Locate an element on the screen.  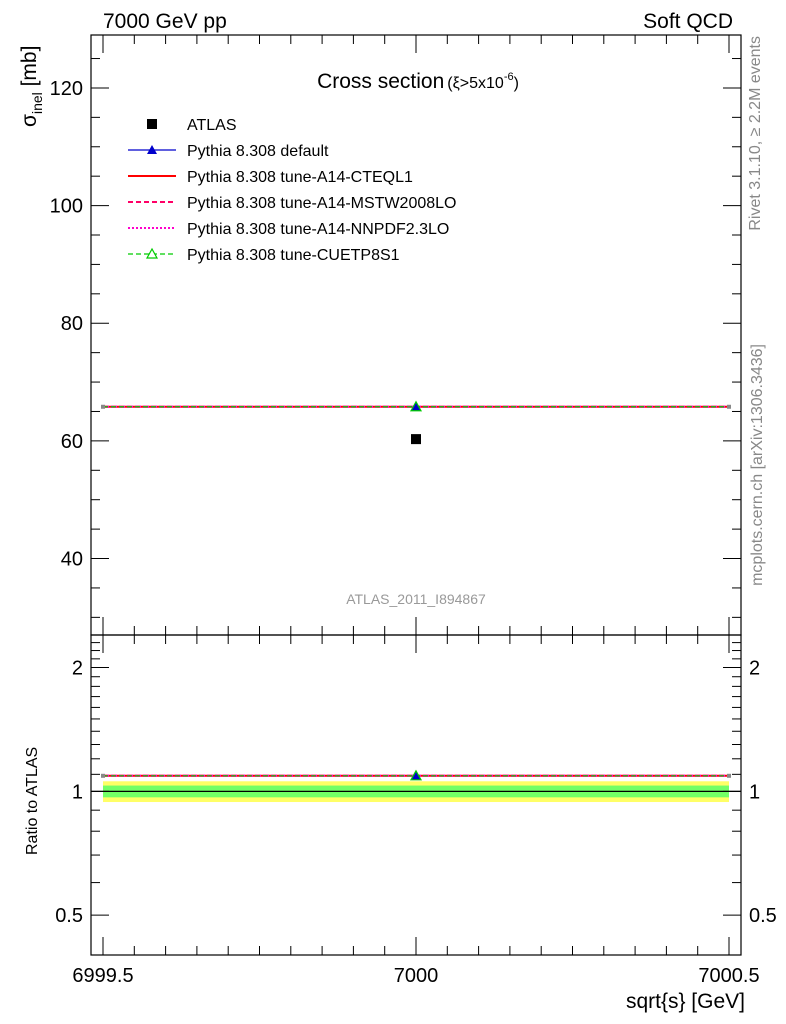
plot-title: Cross section (ξ>5x10-6) is located at coordinates (418, 81).